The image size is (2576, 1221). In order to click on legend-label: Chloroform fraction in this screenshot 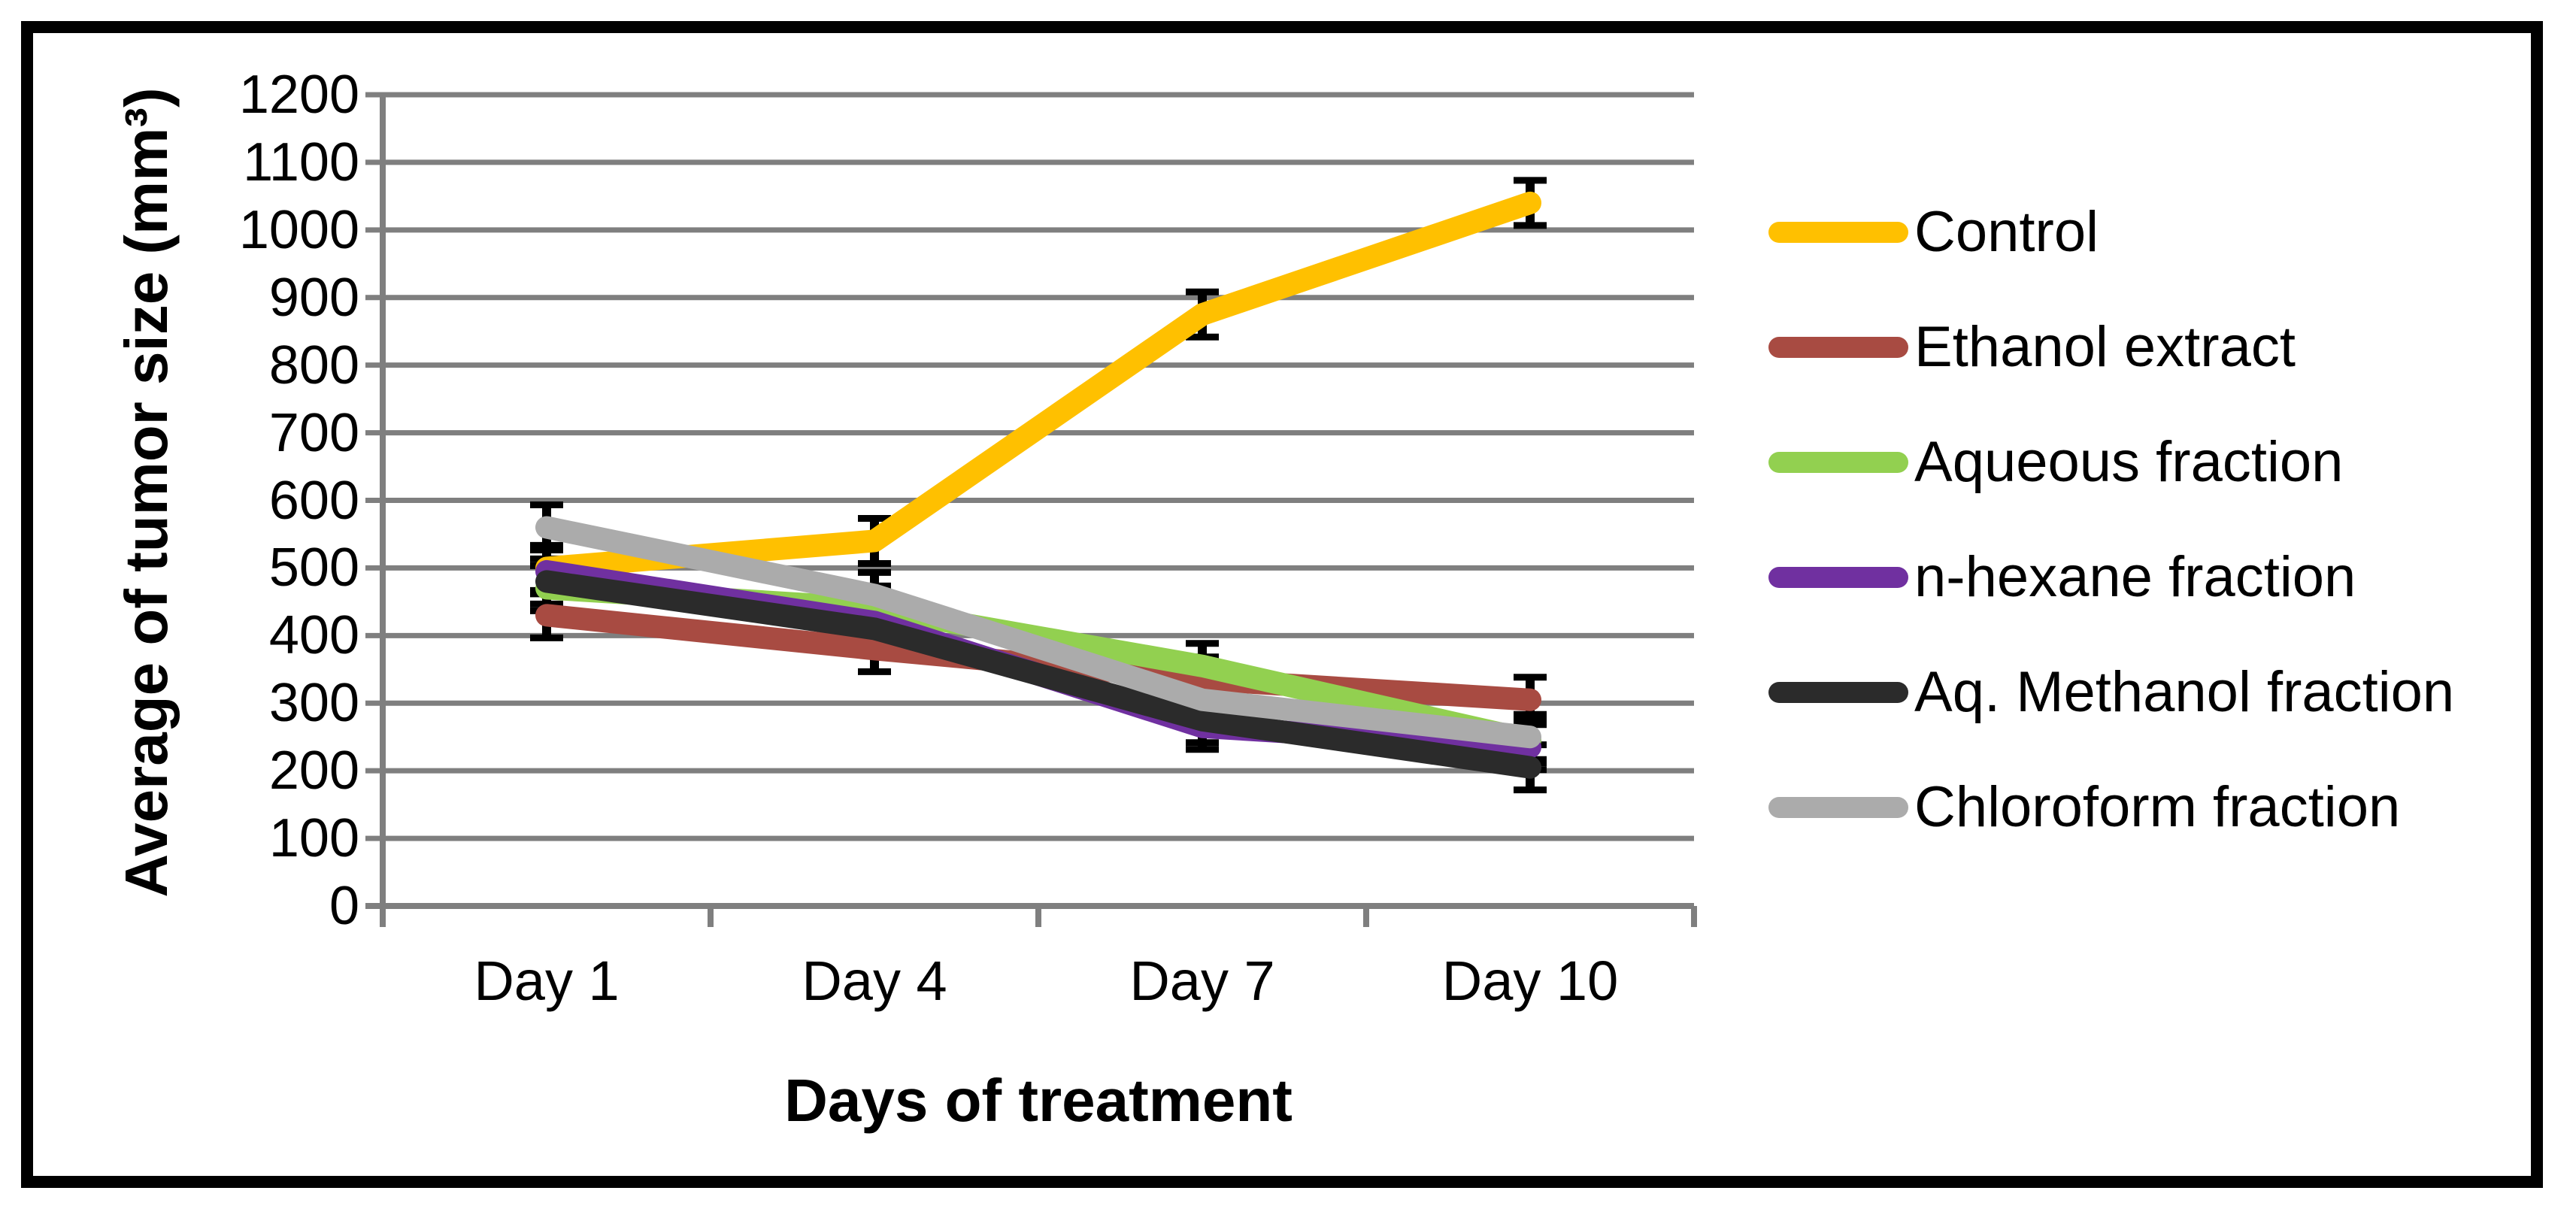, I will do `click(2157, 806)`.